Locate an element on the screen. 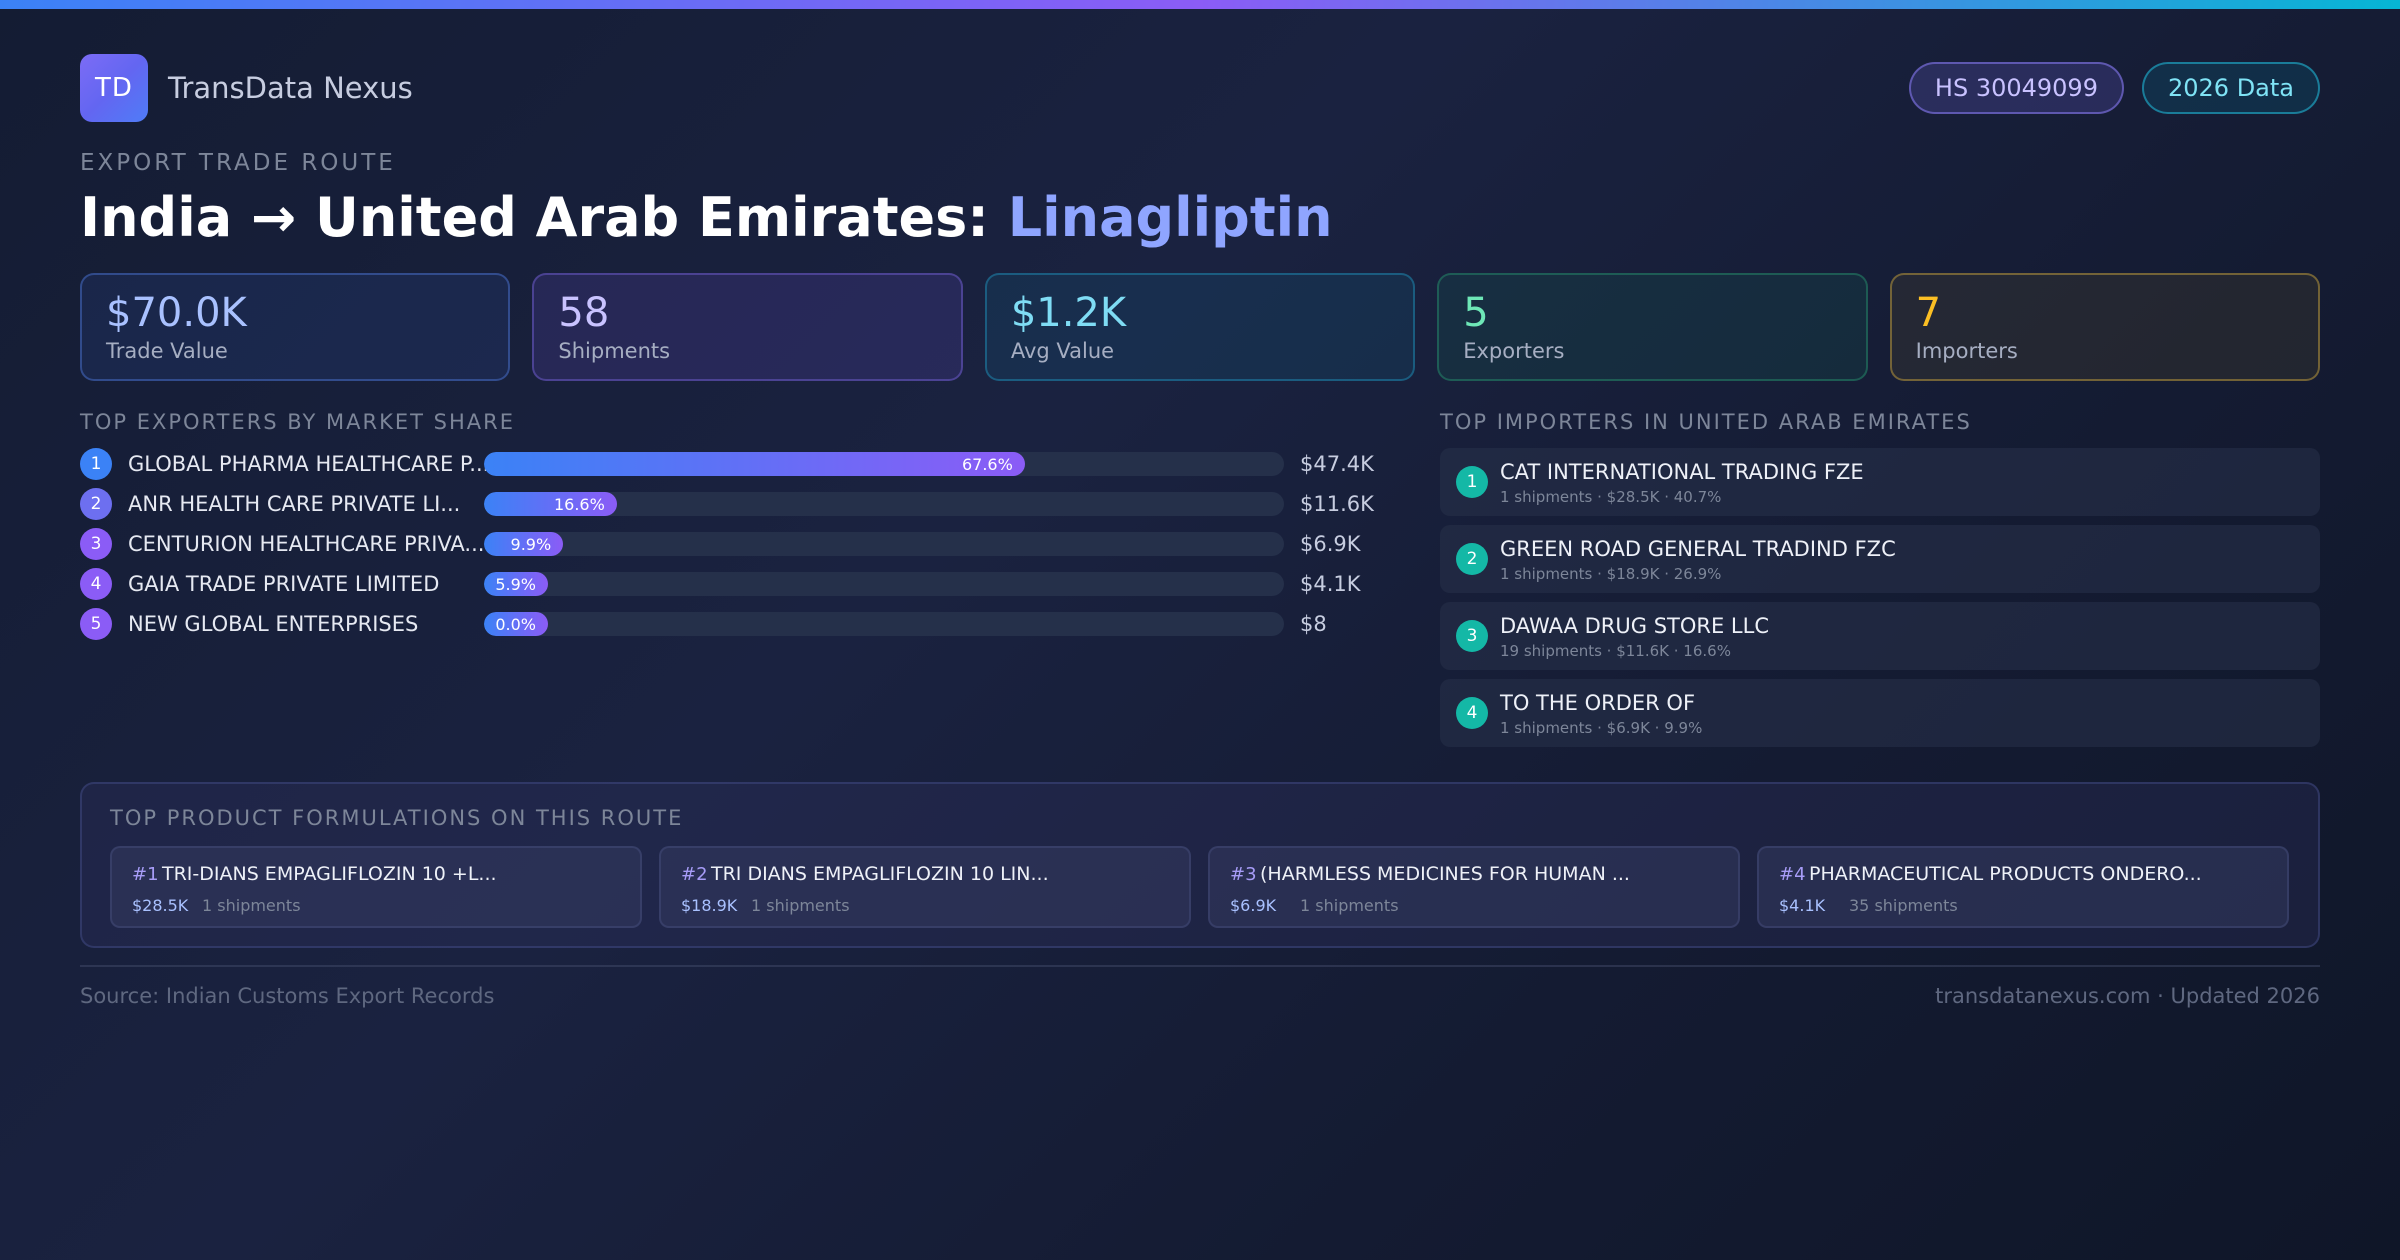  share-bar-fill: 16.6% is located at coordinates (550, 504).